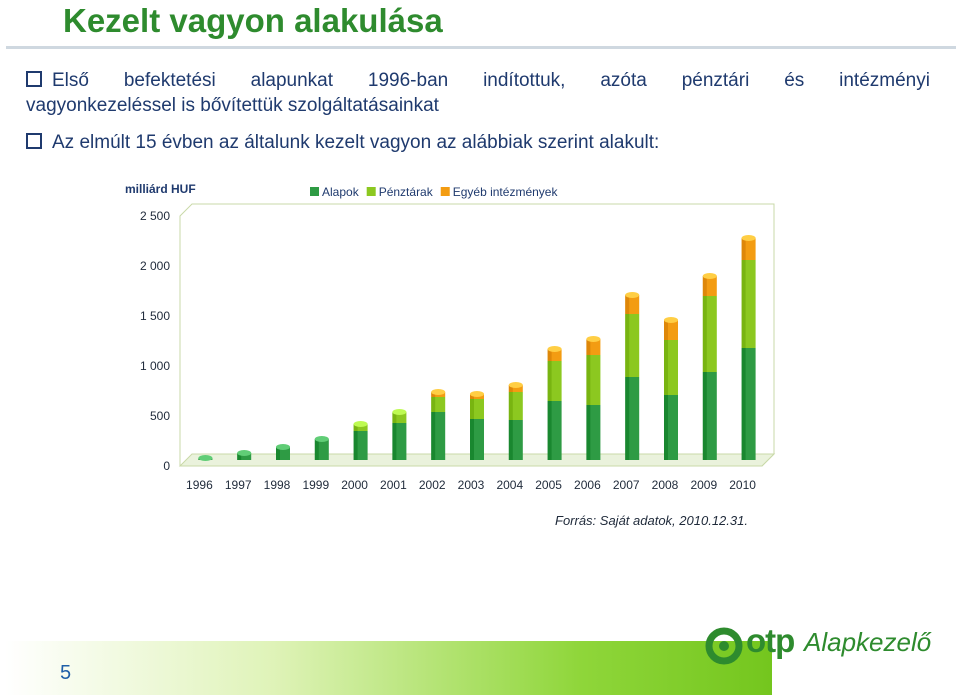  What do you see at coordinates (587, 485) in the screenshot?
I see `x-tick-label: 2006` at bounding box center [587, 485].